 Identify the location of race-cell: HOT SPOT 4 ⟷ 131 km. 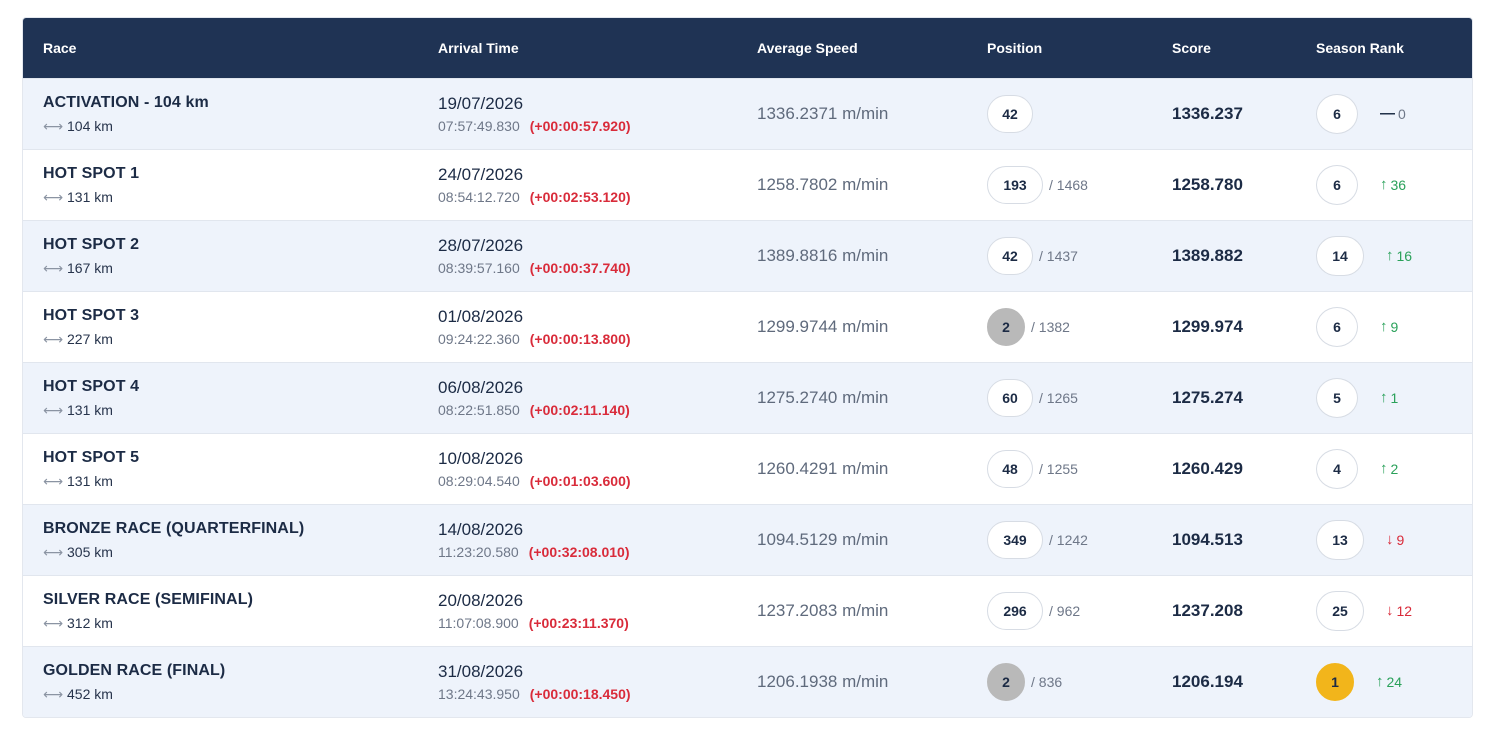
(220, 397).